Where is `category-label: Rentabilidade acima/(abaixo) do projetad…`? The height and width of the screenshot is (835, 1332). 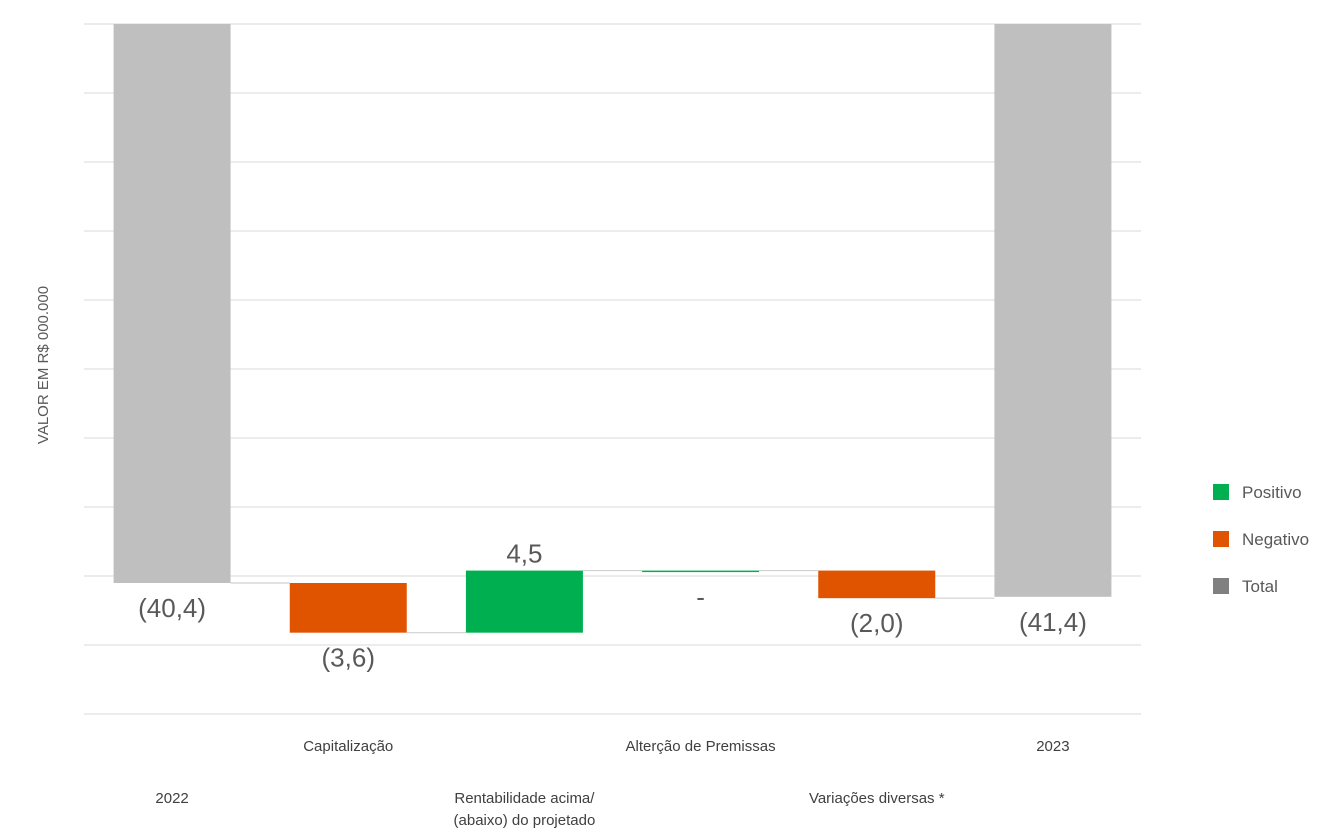
category-label: Rentabilidade acima/(abaixo) do projetad… is located at coordinates (525, 809).